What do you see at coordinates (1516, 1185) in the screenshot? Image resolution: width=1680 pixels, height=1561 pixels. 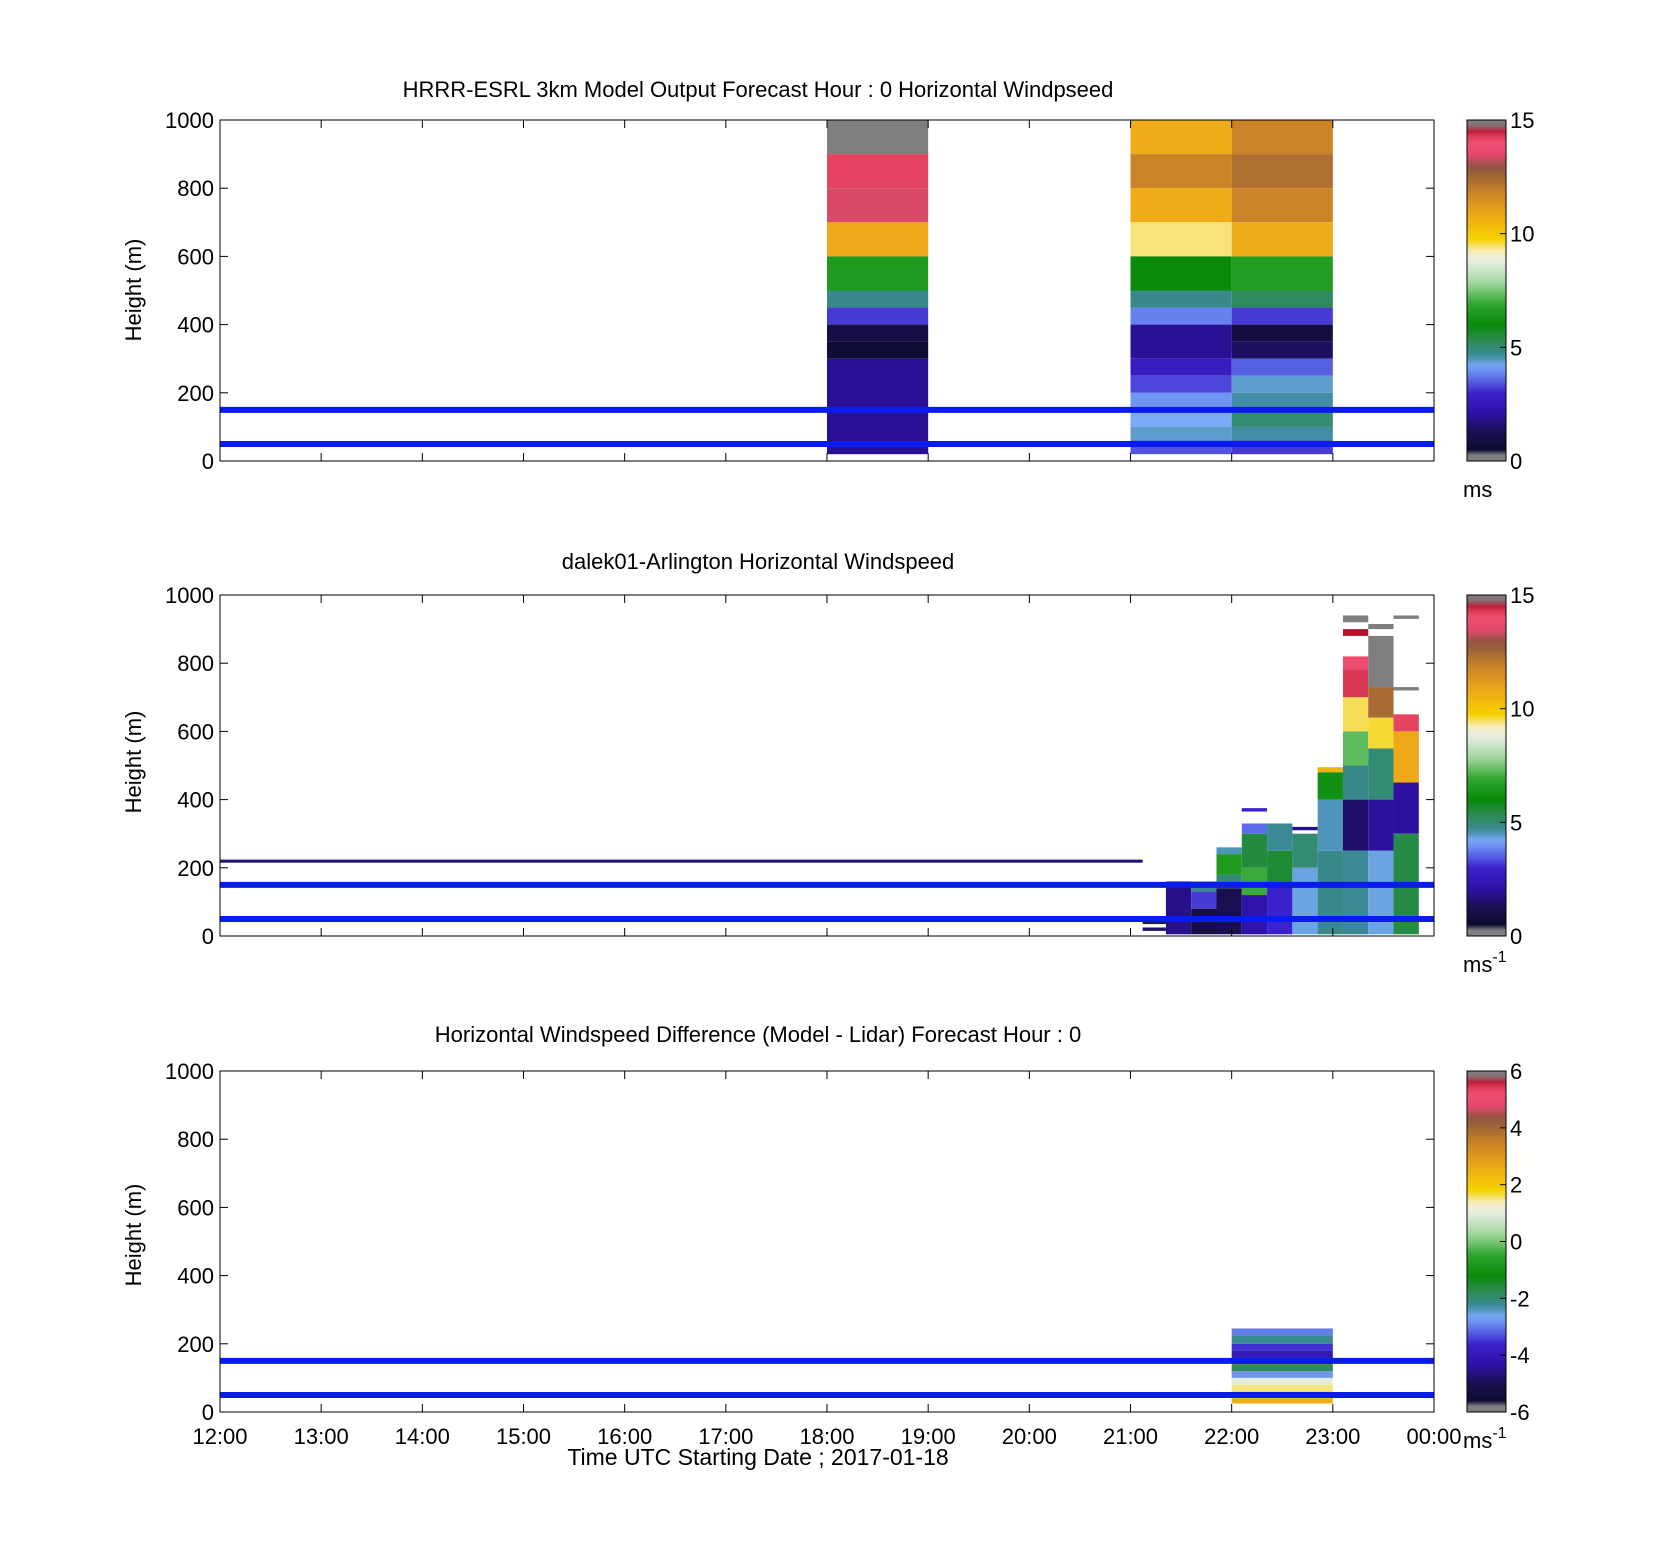 I see `colorbar-tick-label: 2` at bounding box center [1516, 1185].